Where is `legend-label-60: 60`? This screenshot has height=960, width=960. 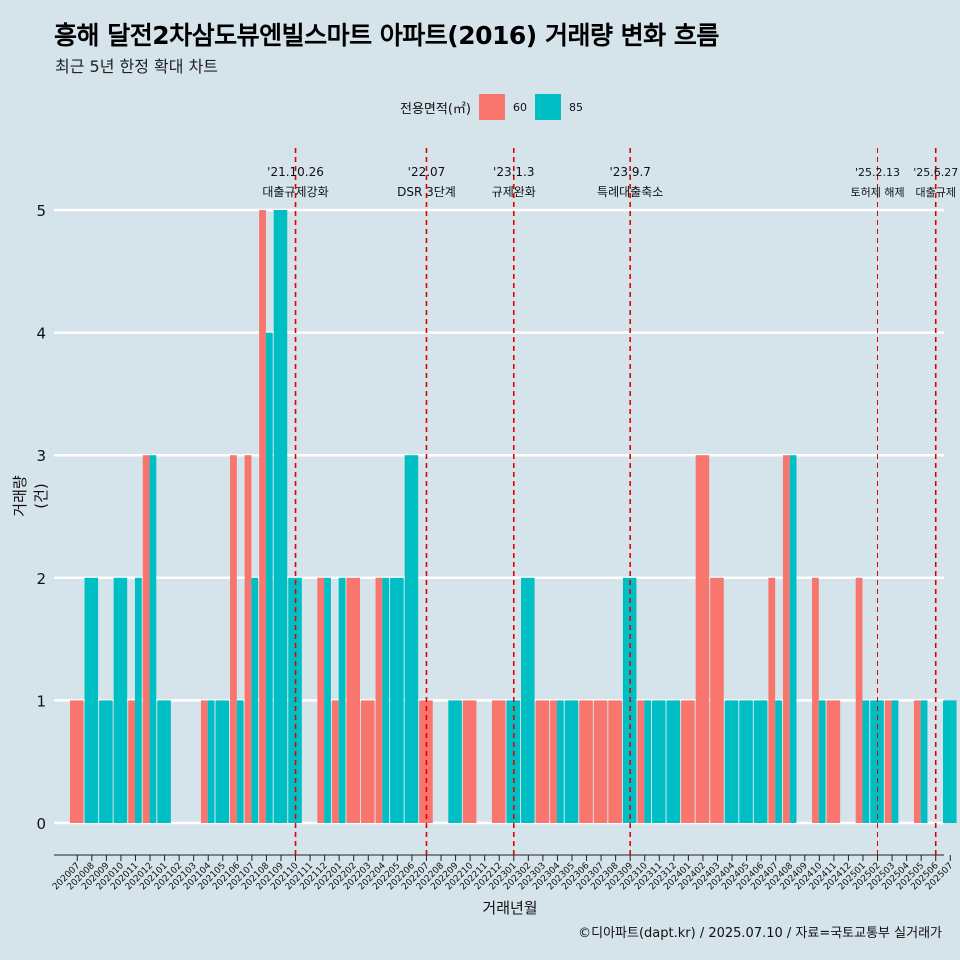 legend-label-60: 60 is located at coordinates (519, 107).